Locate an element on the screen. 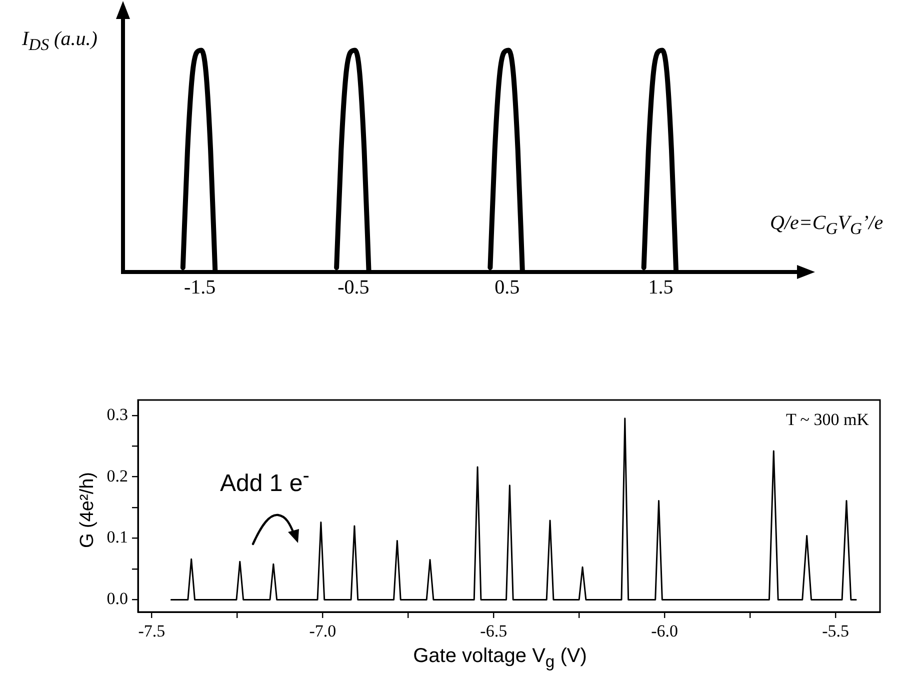 This screenshot has width=909, height=682. annotation: T ~ 300 mK is located at coordinates (827, 420).